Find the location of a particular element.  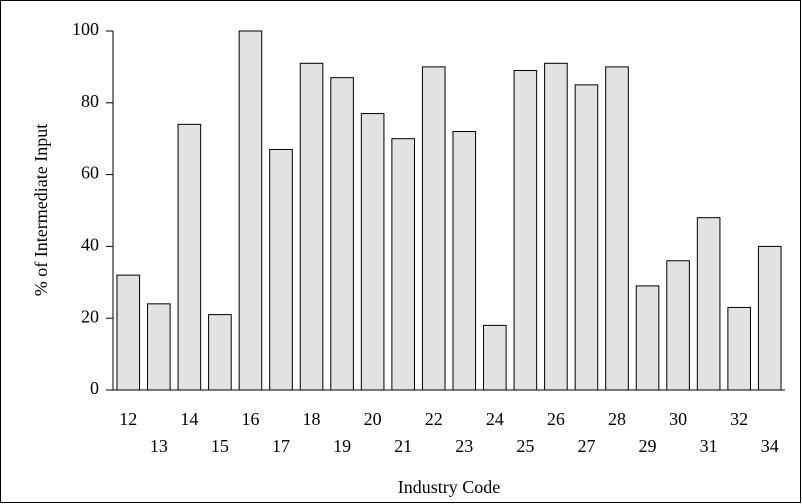

x-tick-label: 18 is located at coordinates (312, 419).